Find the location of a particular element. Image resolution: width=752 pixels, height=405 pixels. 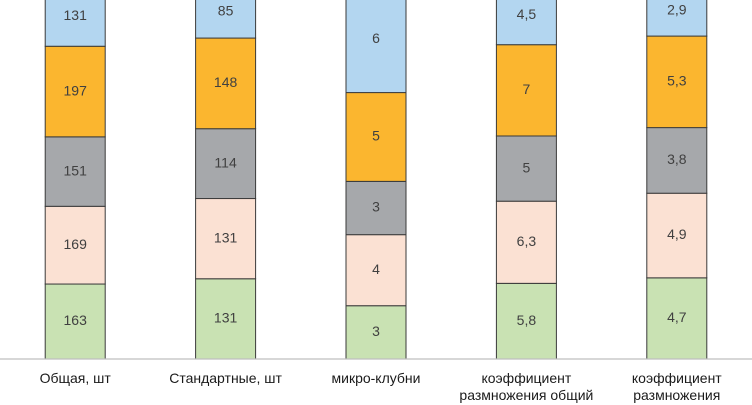

data-label-1-1: 163 is located at coordinates (76, 320).